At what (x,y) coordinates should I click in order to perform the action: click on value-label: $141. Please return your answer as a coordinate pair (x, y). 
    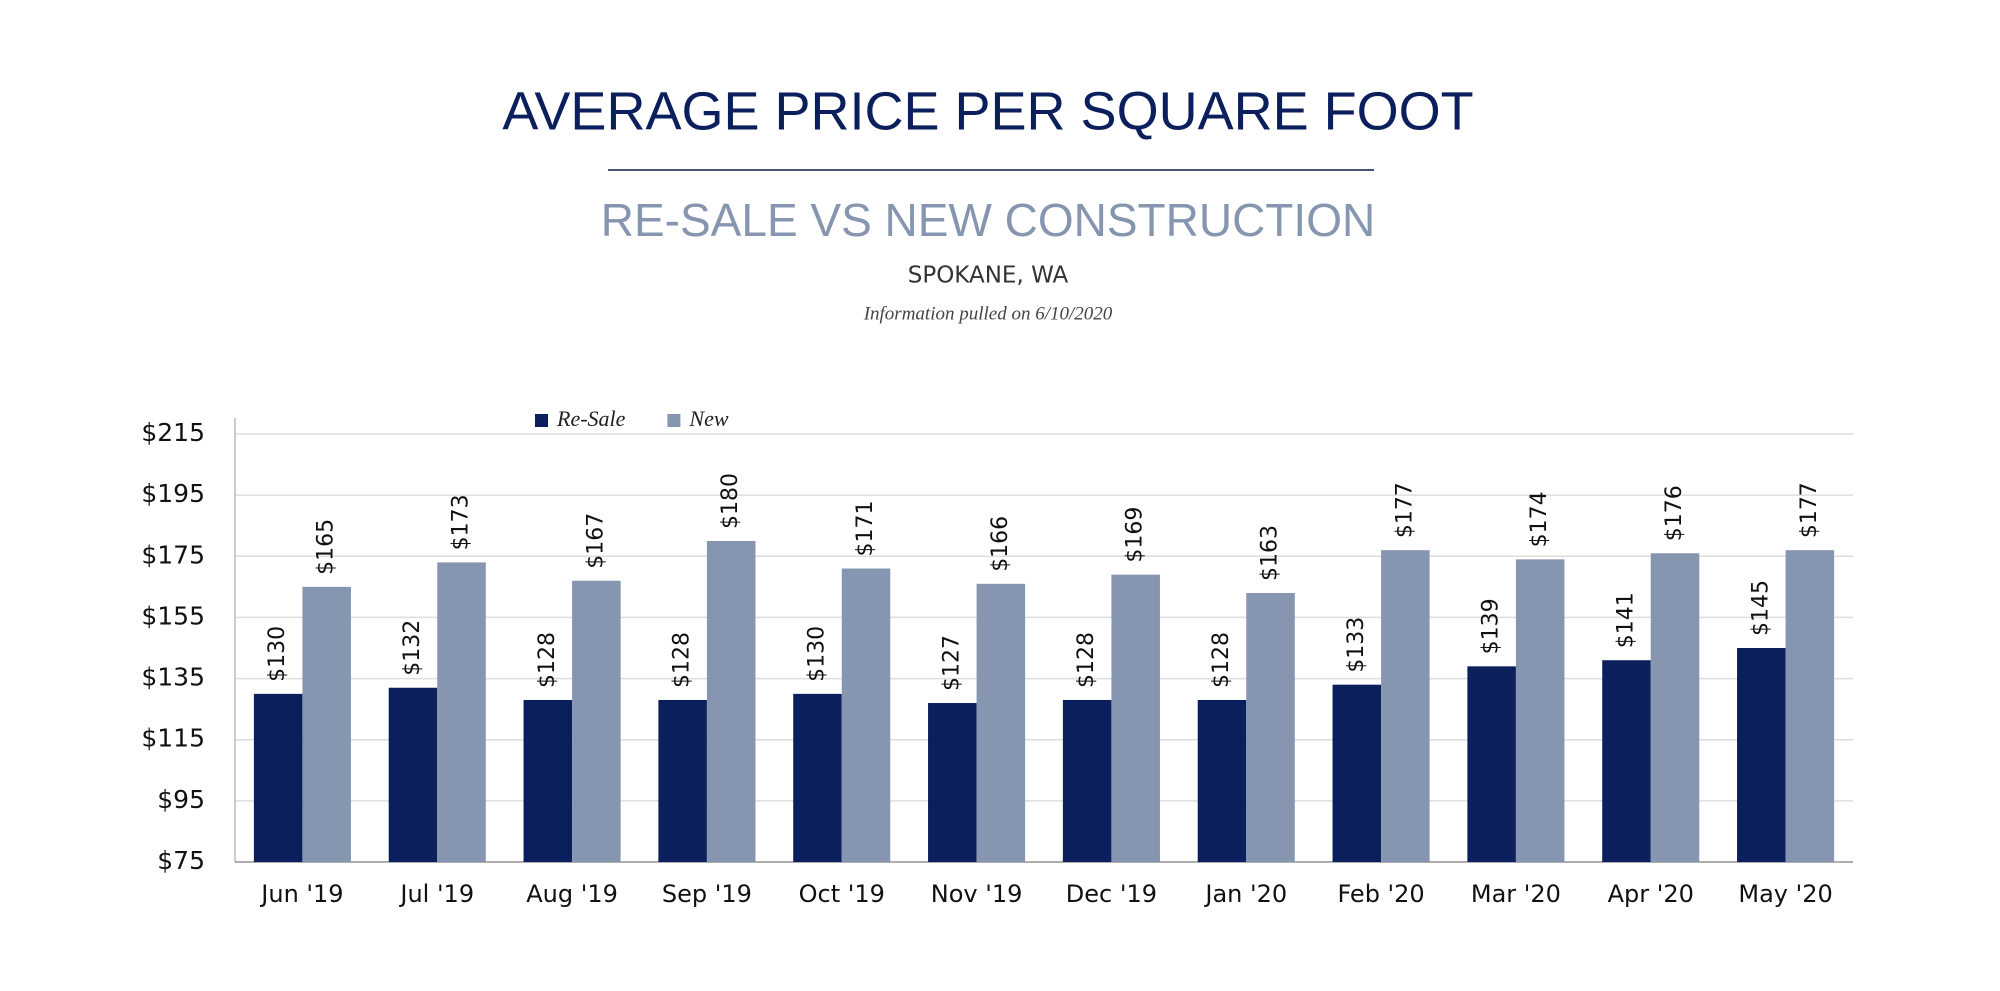
    Looking at the image, I should click on (1625, 620).